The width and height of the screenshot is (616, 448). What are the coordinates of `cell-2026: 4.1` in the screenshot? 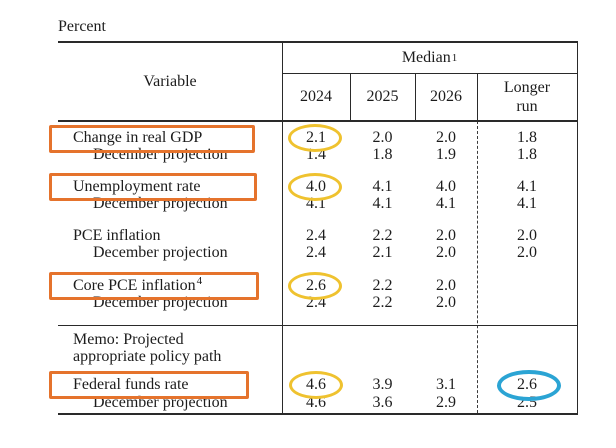 It's located at (446, 203).